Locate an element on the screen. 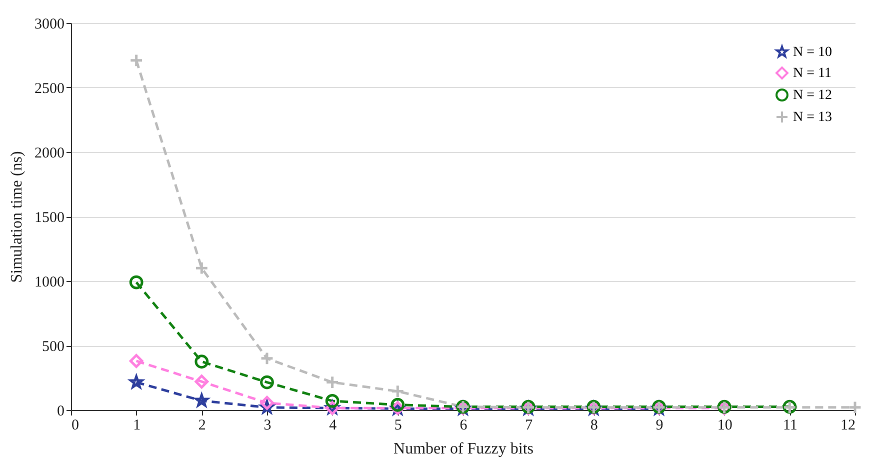 Image resolution: width=885 pixels, height=468 pixels. legend-label: N = 13 is located at coordinates (812, 117).